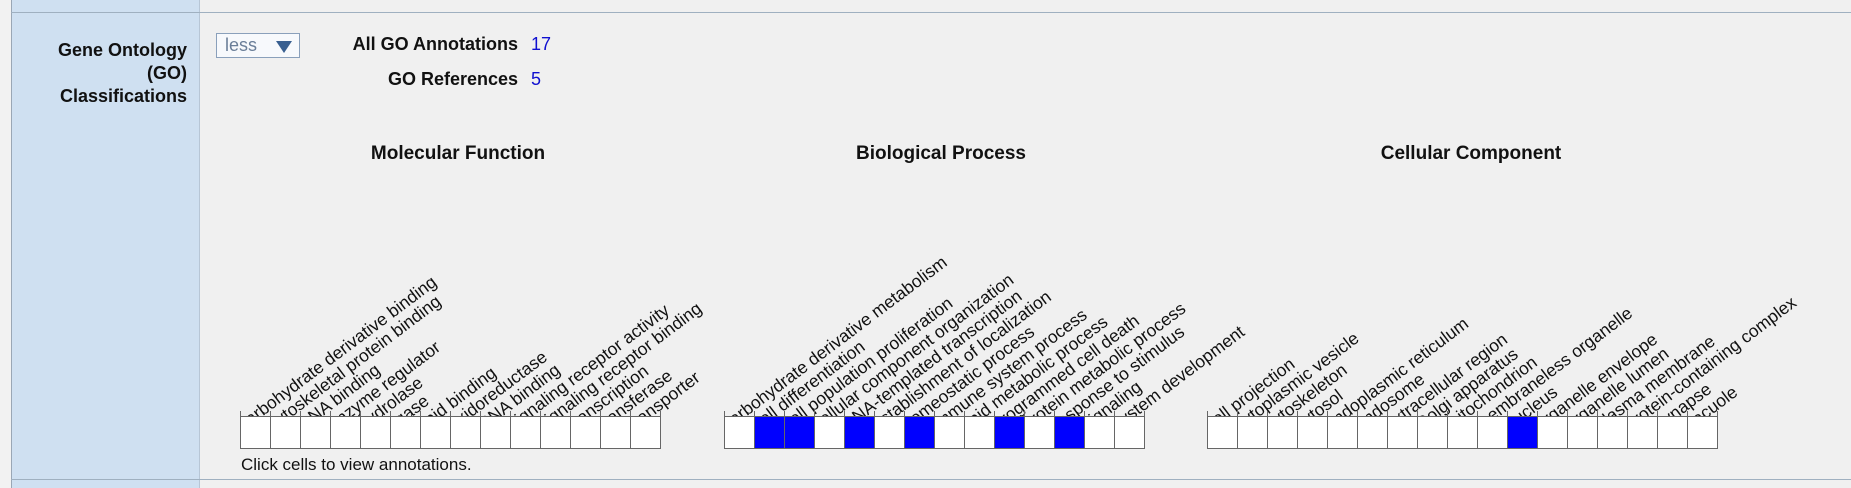  I want to click on biological-process-grid, so click(934, 432).